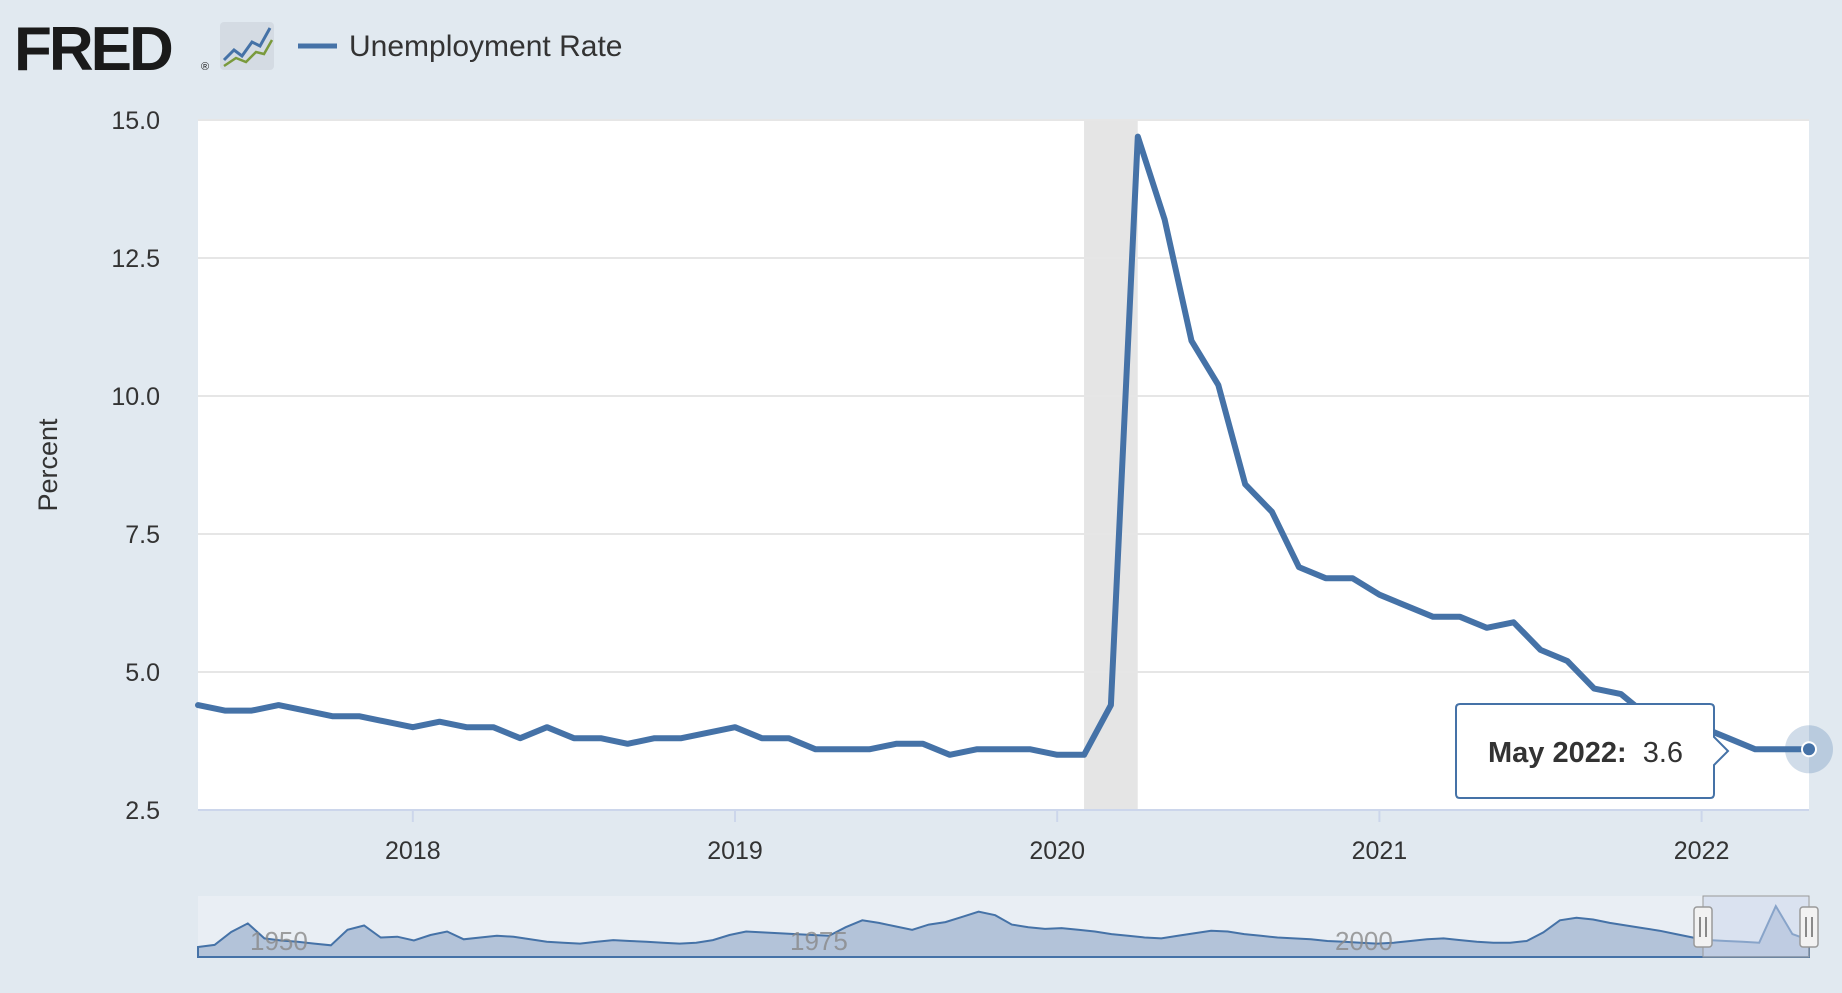 This screenshot has width=1842, height=993. I want to click on tooltip-box, so click(1592, 751).